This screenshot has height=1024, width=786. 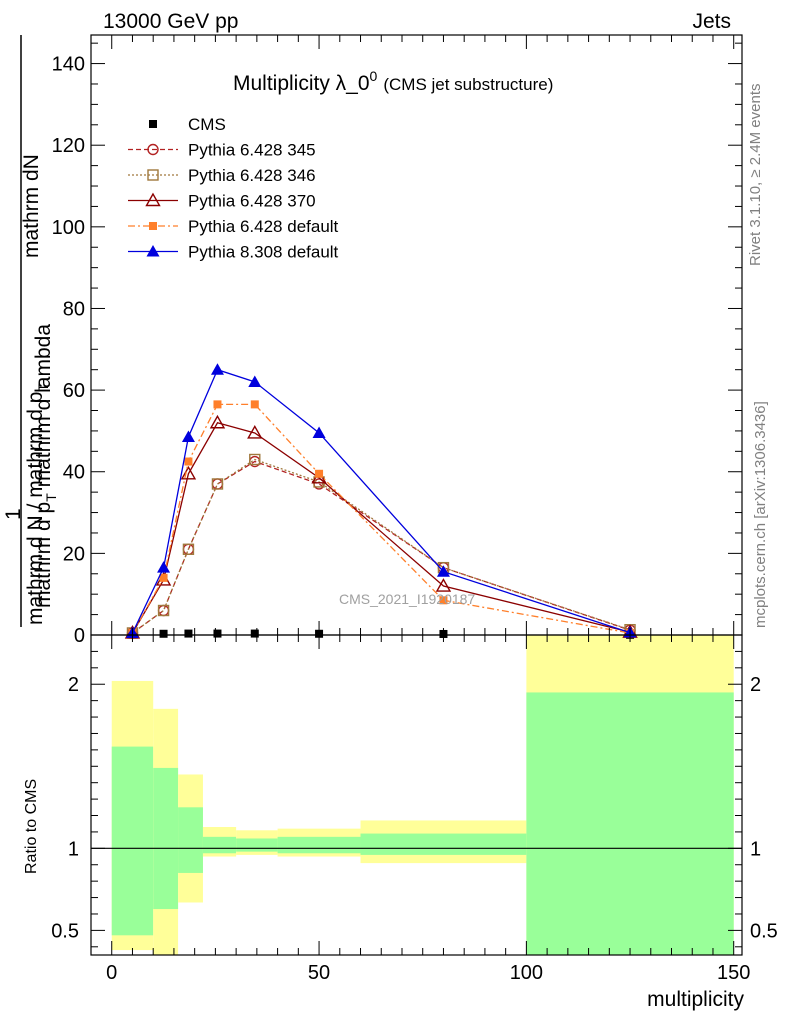 I want to click on svg-text: 1, so click(x=13, y=514).